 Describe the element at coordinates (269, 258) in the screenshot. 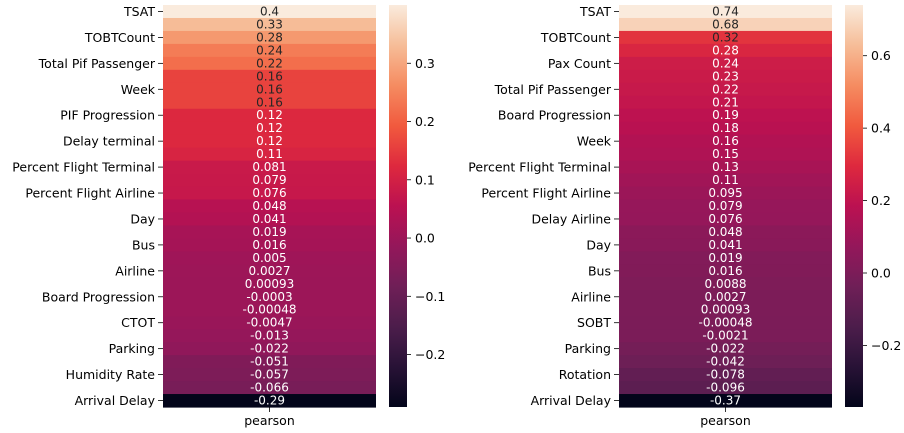

I see `cell-value-label: 0.005` at that location.